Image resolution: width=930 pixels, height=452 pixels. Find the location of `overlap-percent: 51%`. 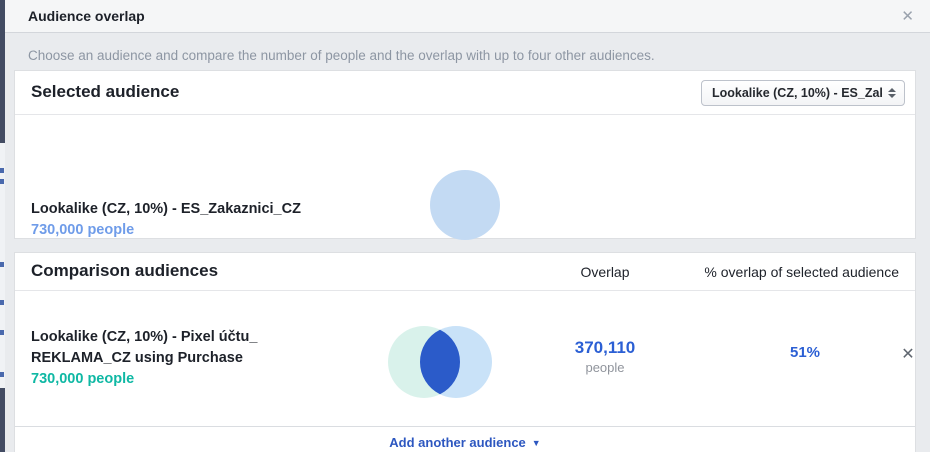

overlap-percent: 51% is located at coordinates (805, 352).